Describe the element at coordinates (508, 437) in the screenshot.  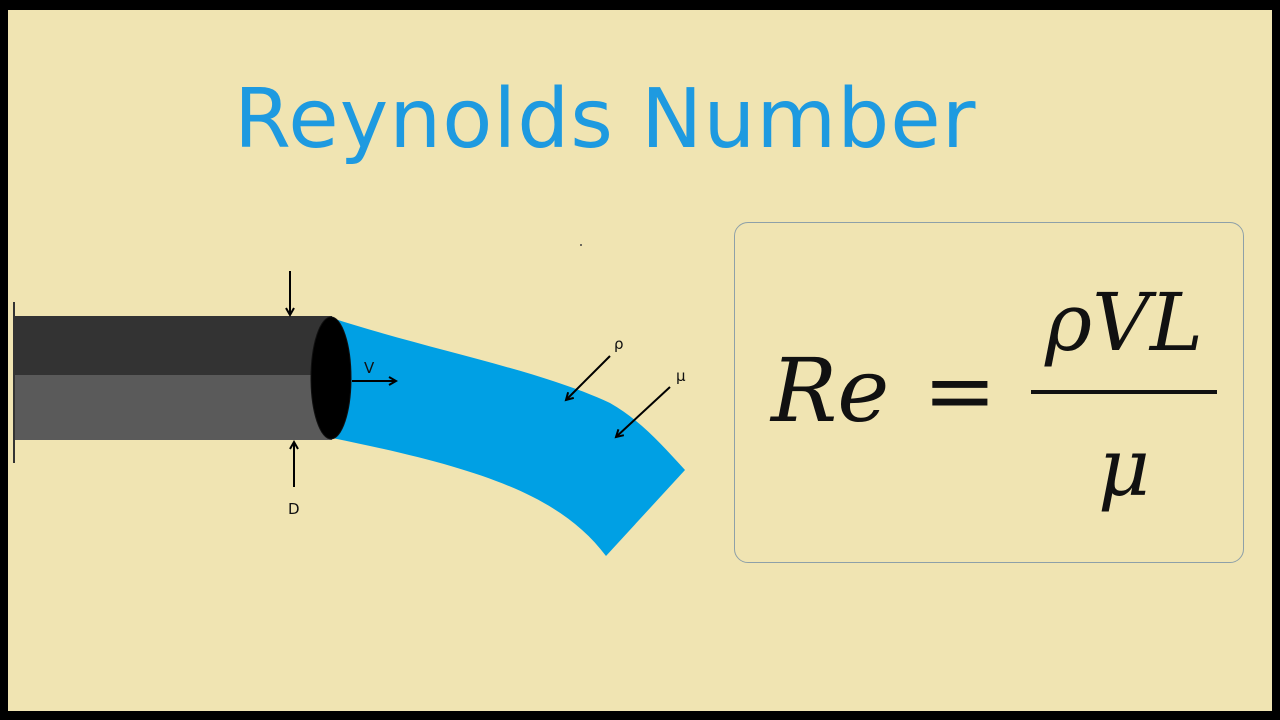
I see `fluid-stream` at that location.